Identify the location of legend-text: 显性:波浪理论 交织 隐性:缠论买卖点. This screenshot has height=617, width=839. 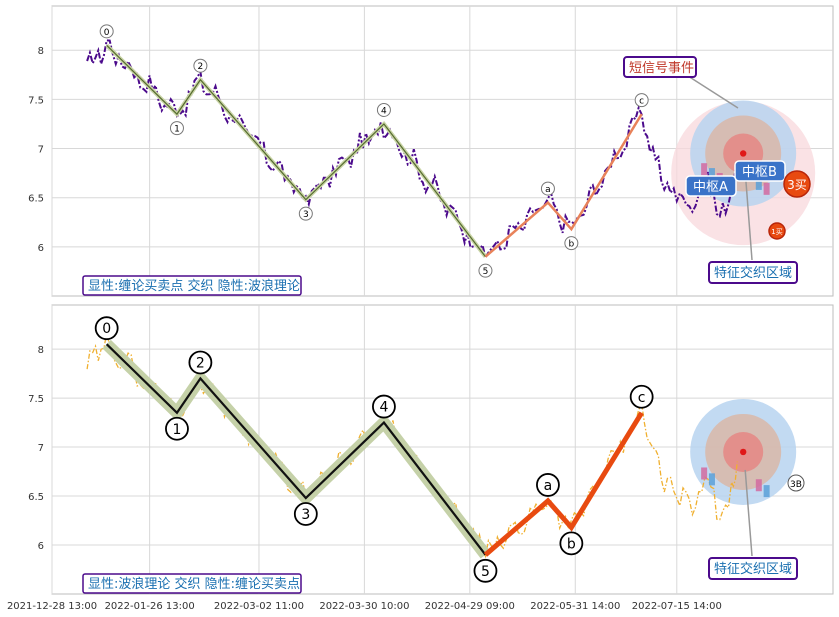
(194, 584).